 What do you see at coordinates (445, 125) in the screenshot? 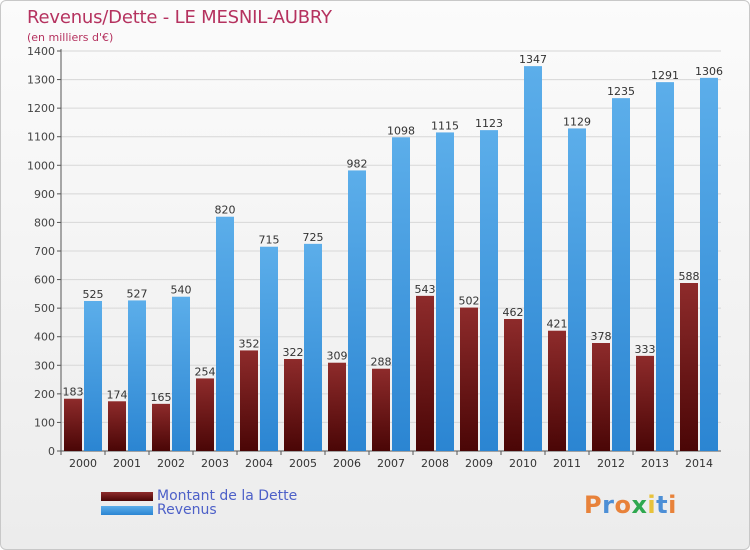
I see `data-label-revenus: 1115` at bounding box center [445, 125].